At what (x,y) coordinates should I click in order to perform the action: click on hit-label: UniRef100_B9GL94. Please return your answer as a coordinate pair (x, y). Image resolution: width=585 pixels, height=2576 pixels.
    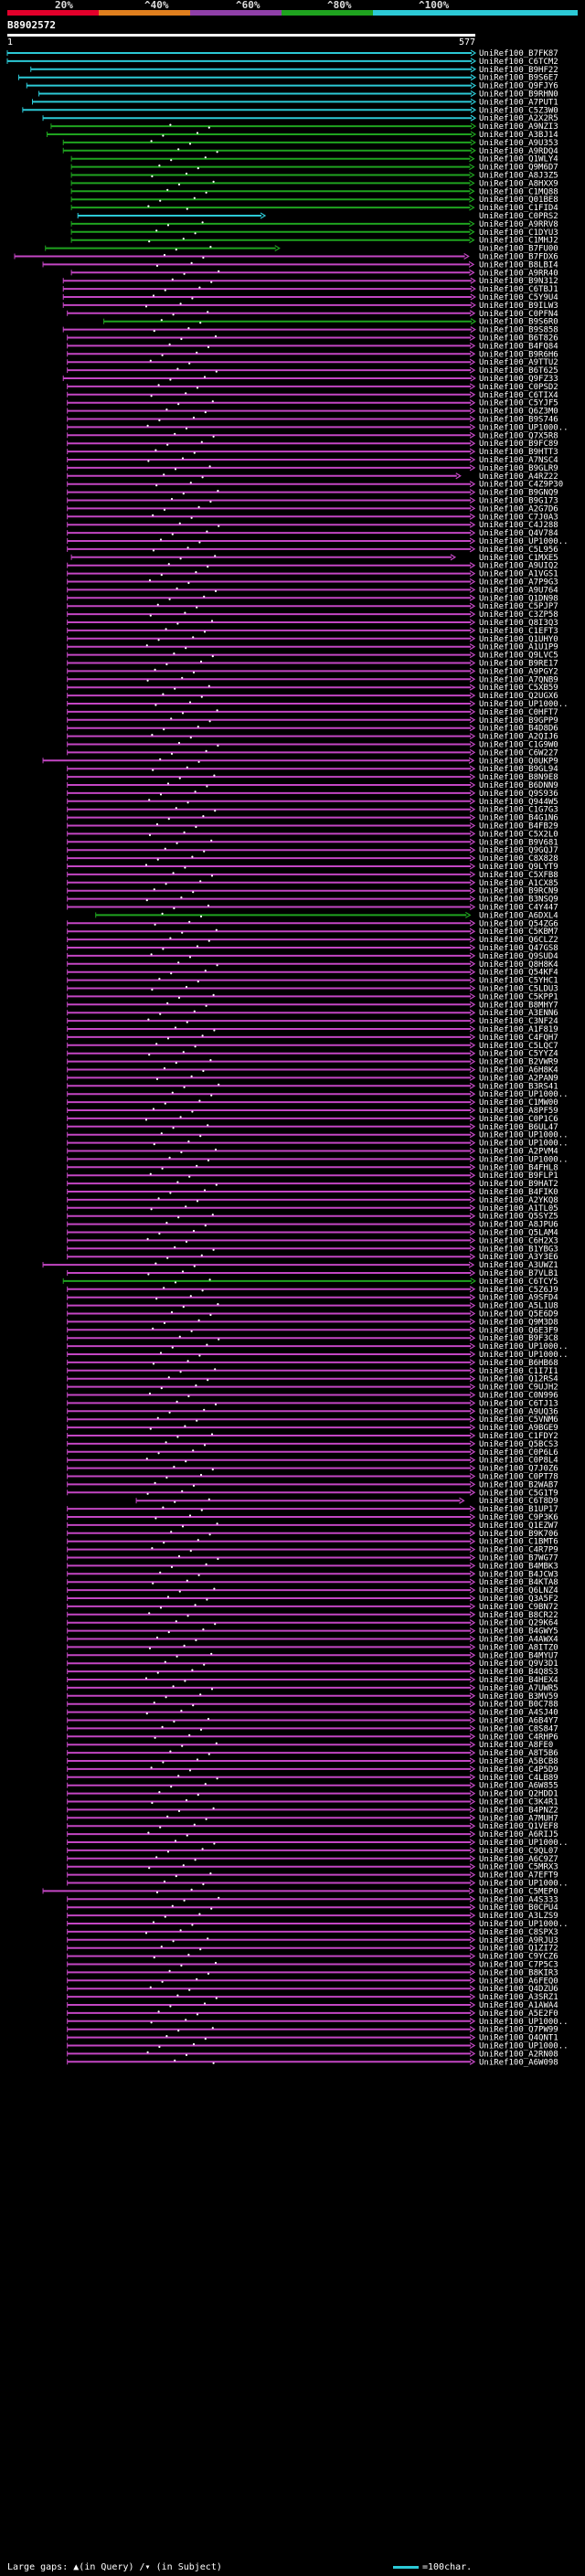
    Looking at the image, I should click on (518, 769).